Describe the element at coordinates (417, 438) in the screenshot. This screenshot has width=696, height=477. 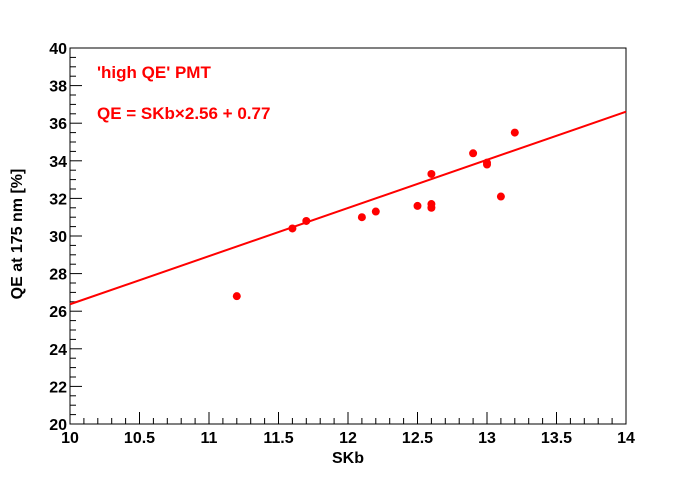
I see `x-tick-label: 12.5` at that location.